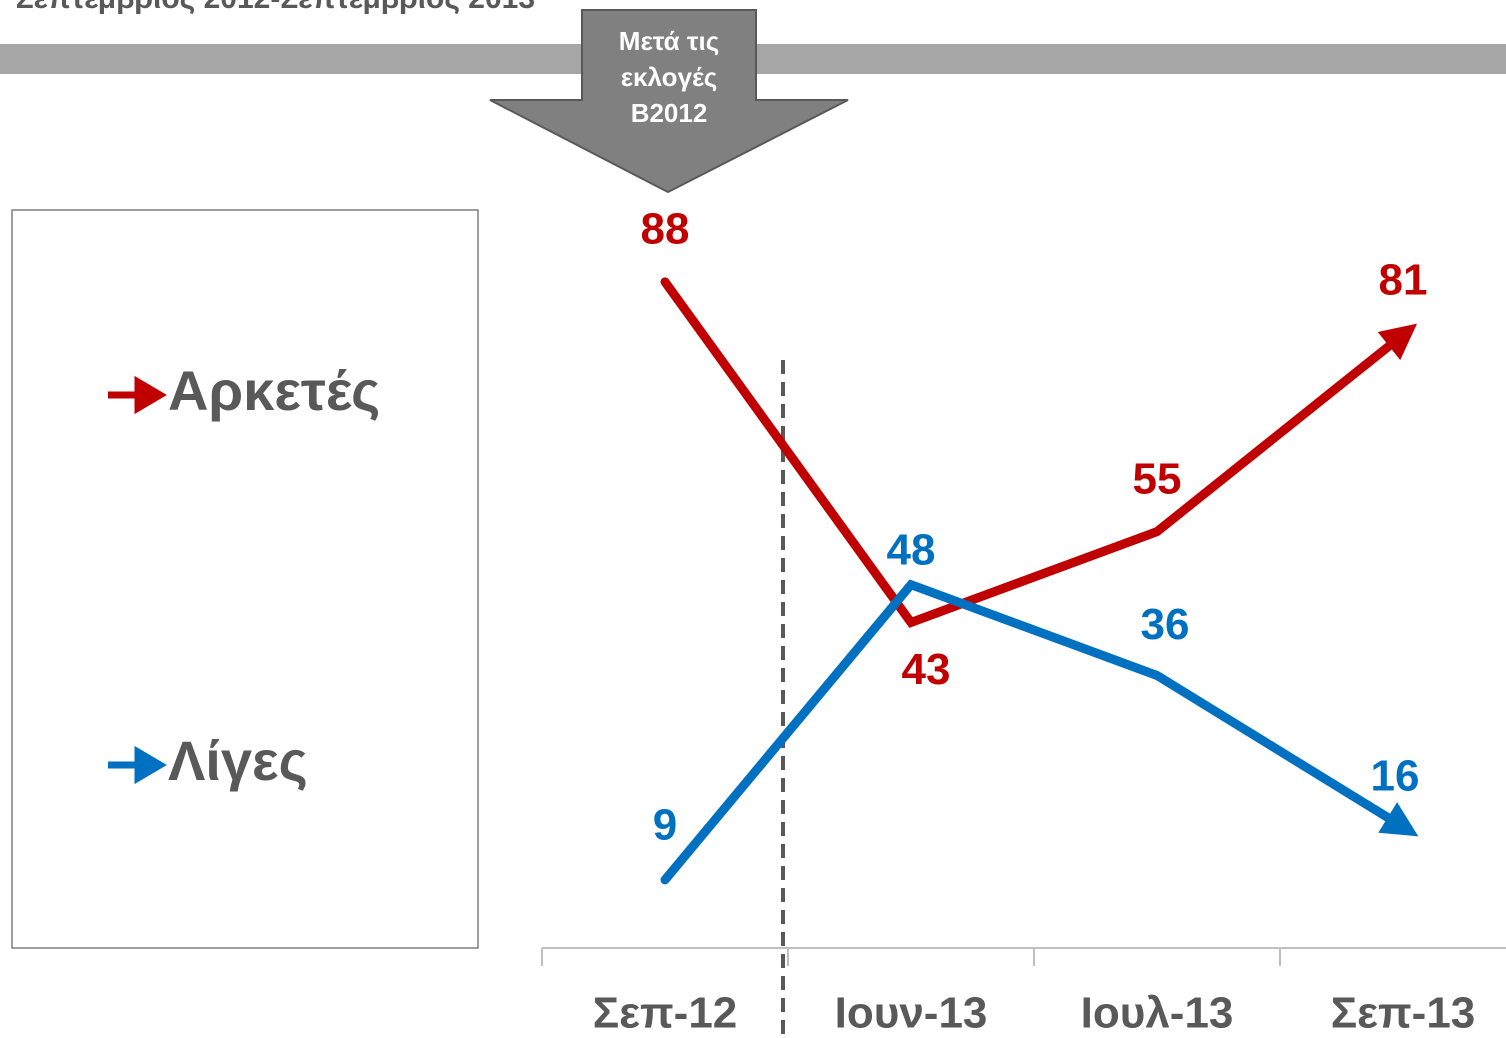  Describe the element at coordinates (1395, 776) in the screenshot. I see `data-label: 16` at that location.